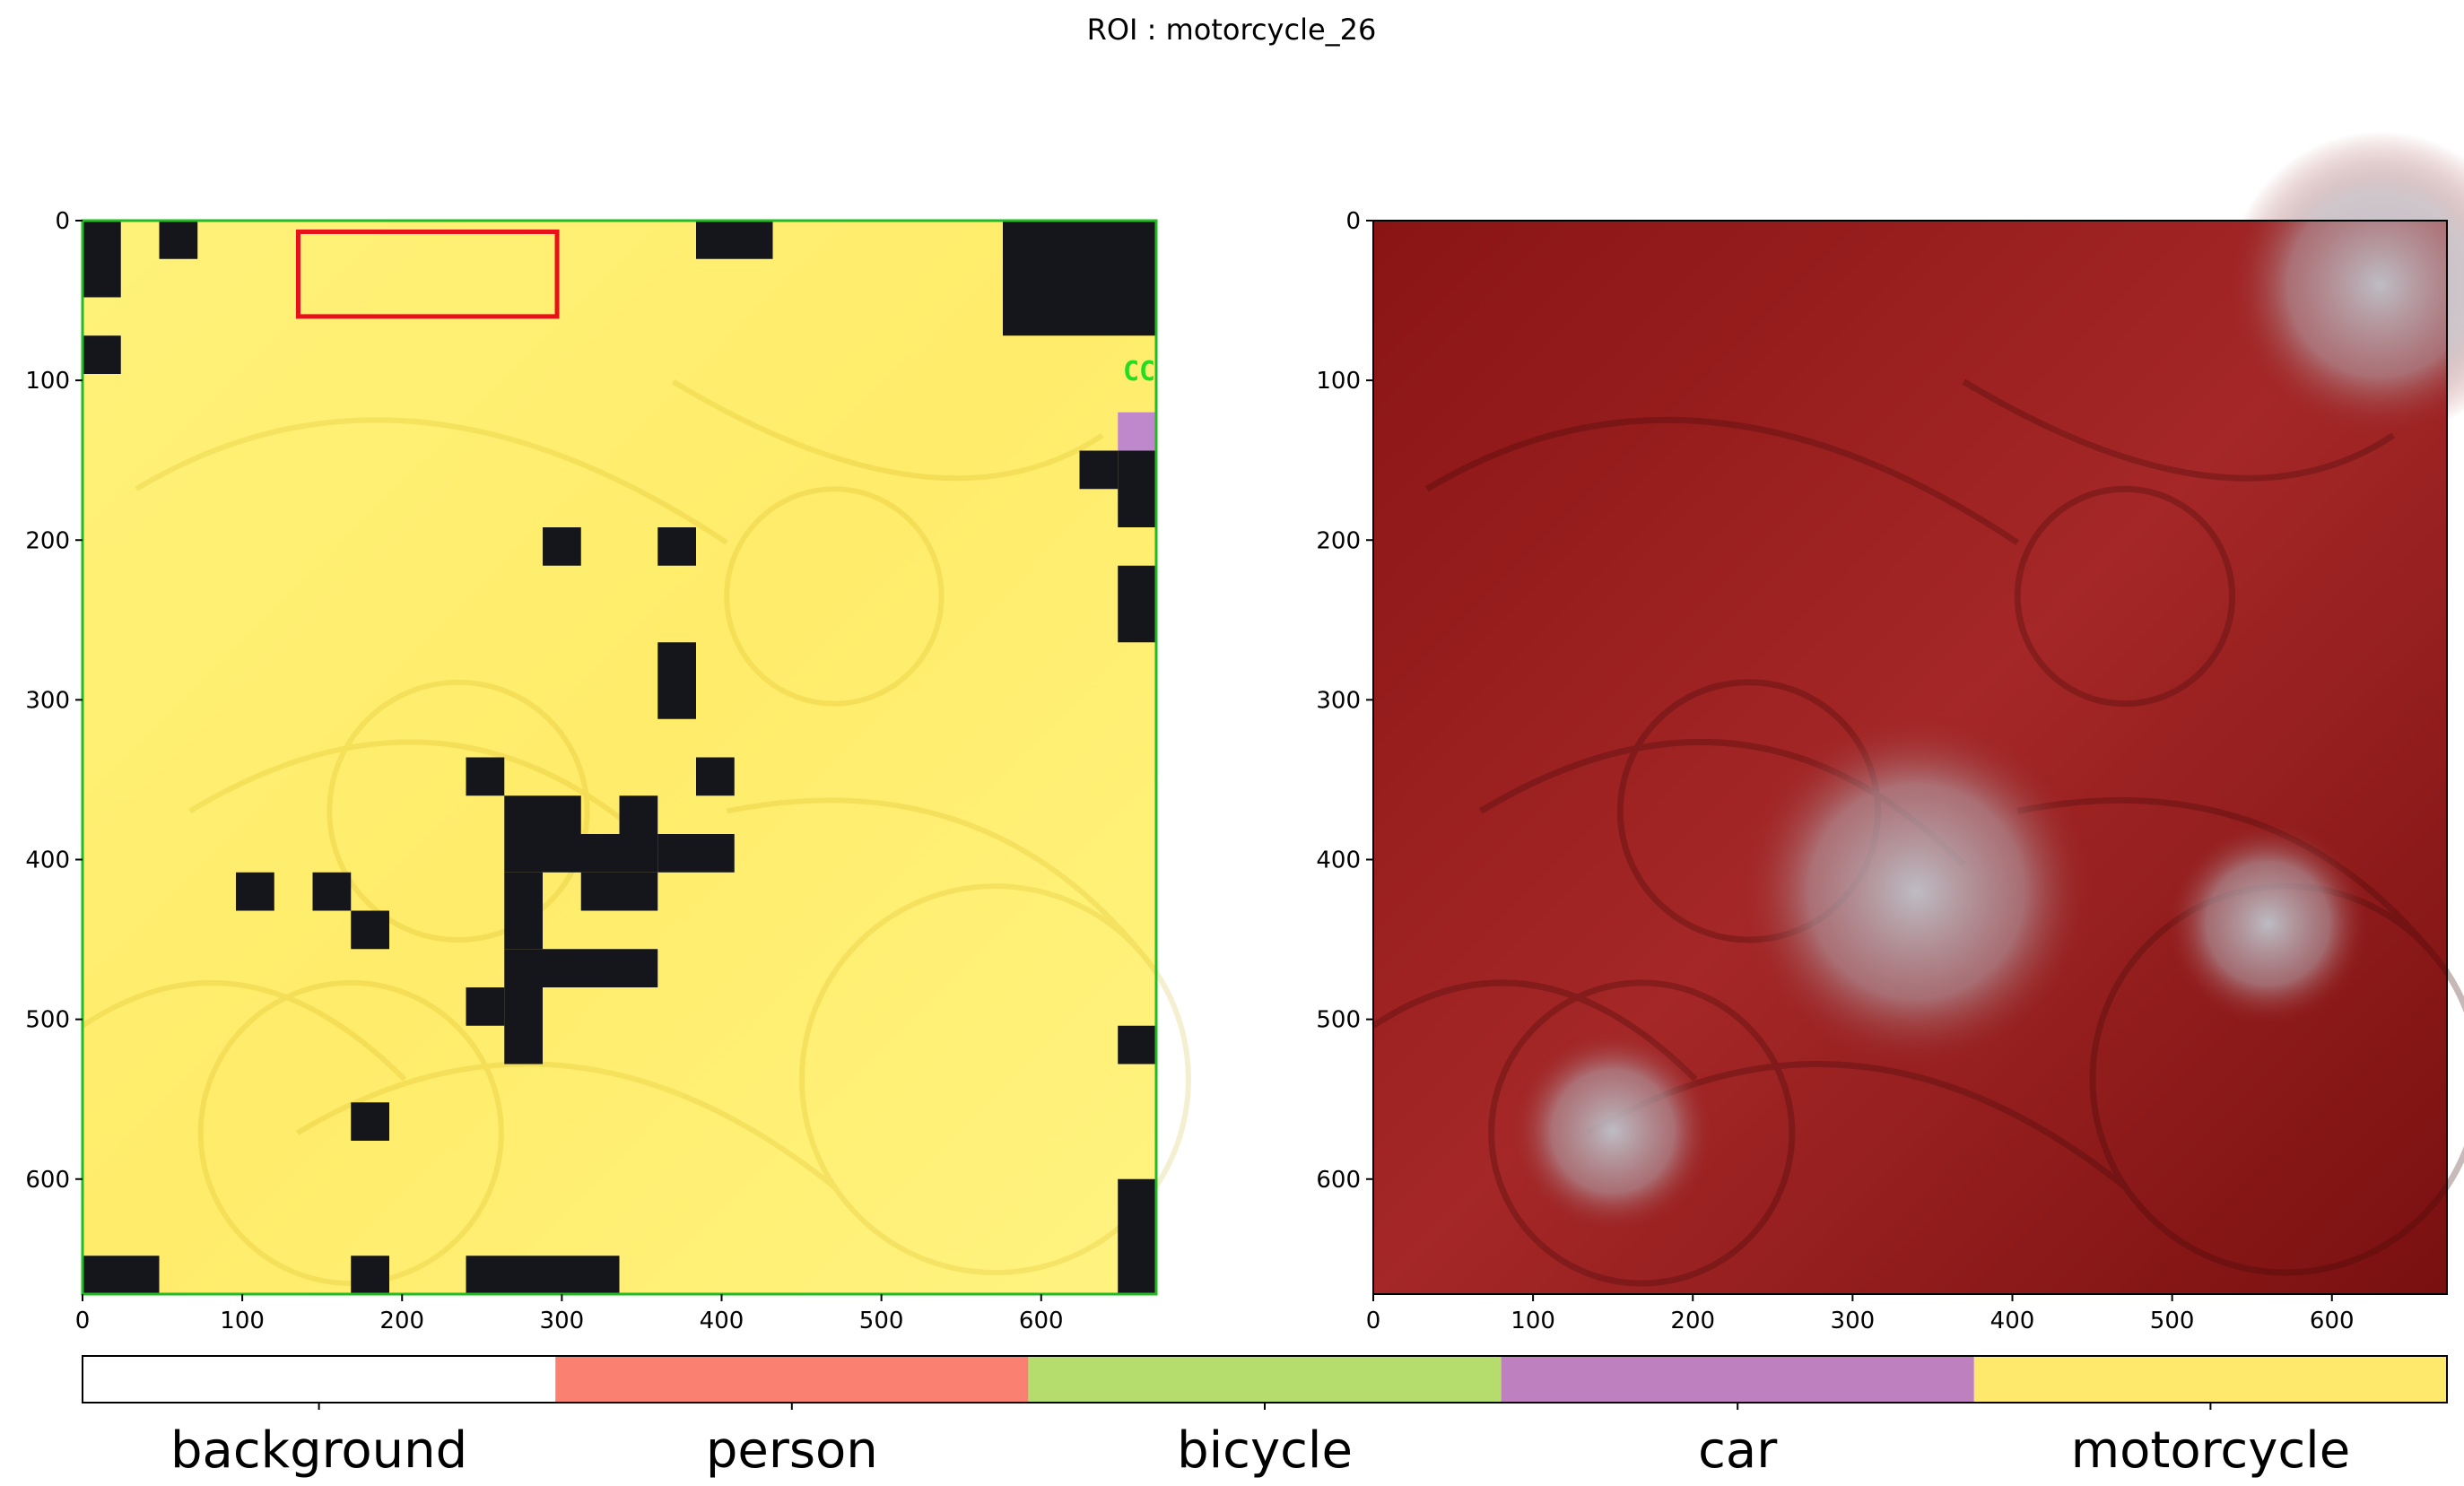 Image resolution: width=2464 pixels, height=1486 pixels. What do you see at coordinates (1232, 30) in the screenshot?
I see `figure-title: ROI : motorcycle_26` at bounding box center [1232, 30].